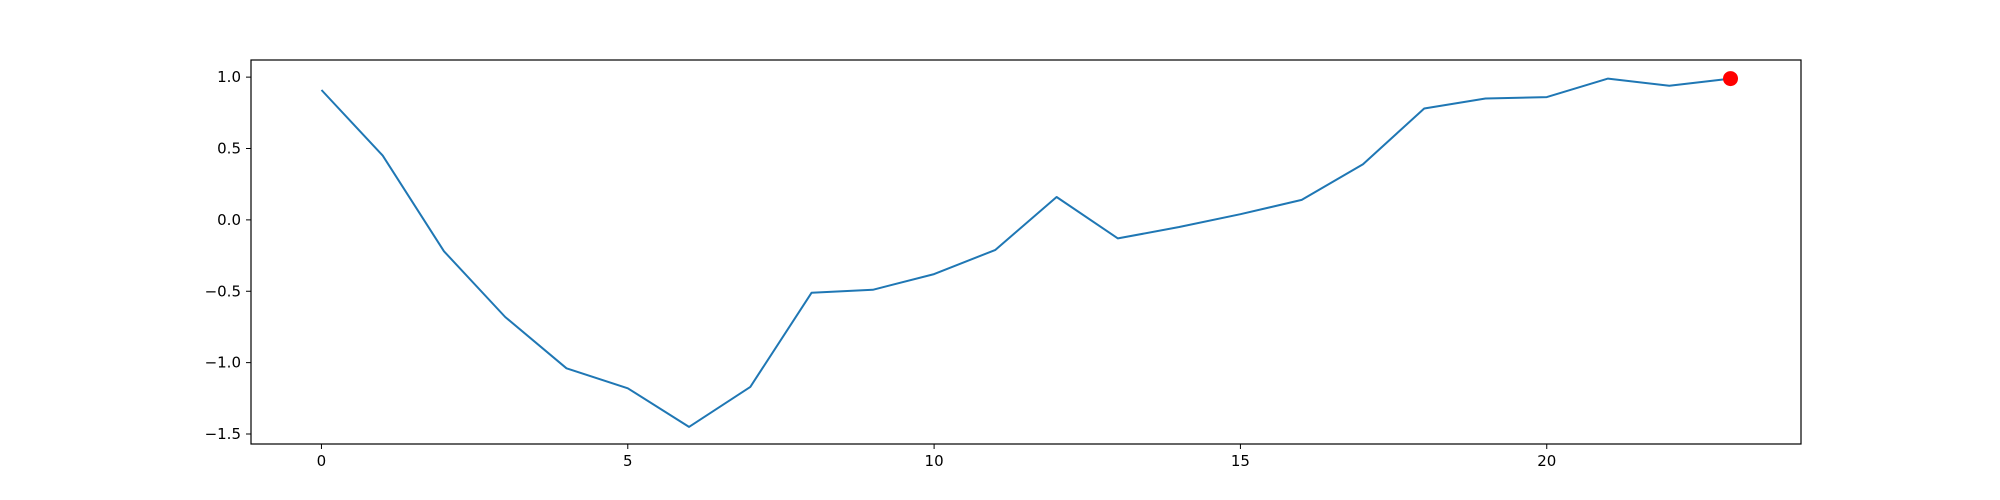  What do you see at coordinates (229, 149) in the screenshot?
I see `y-tick-label: 0.5` at bounding box center [229, 149].